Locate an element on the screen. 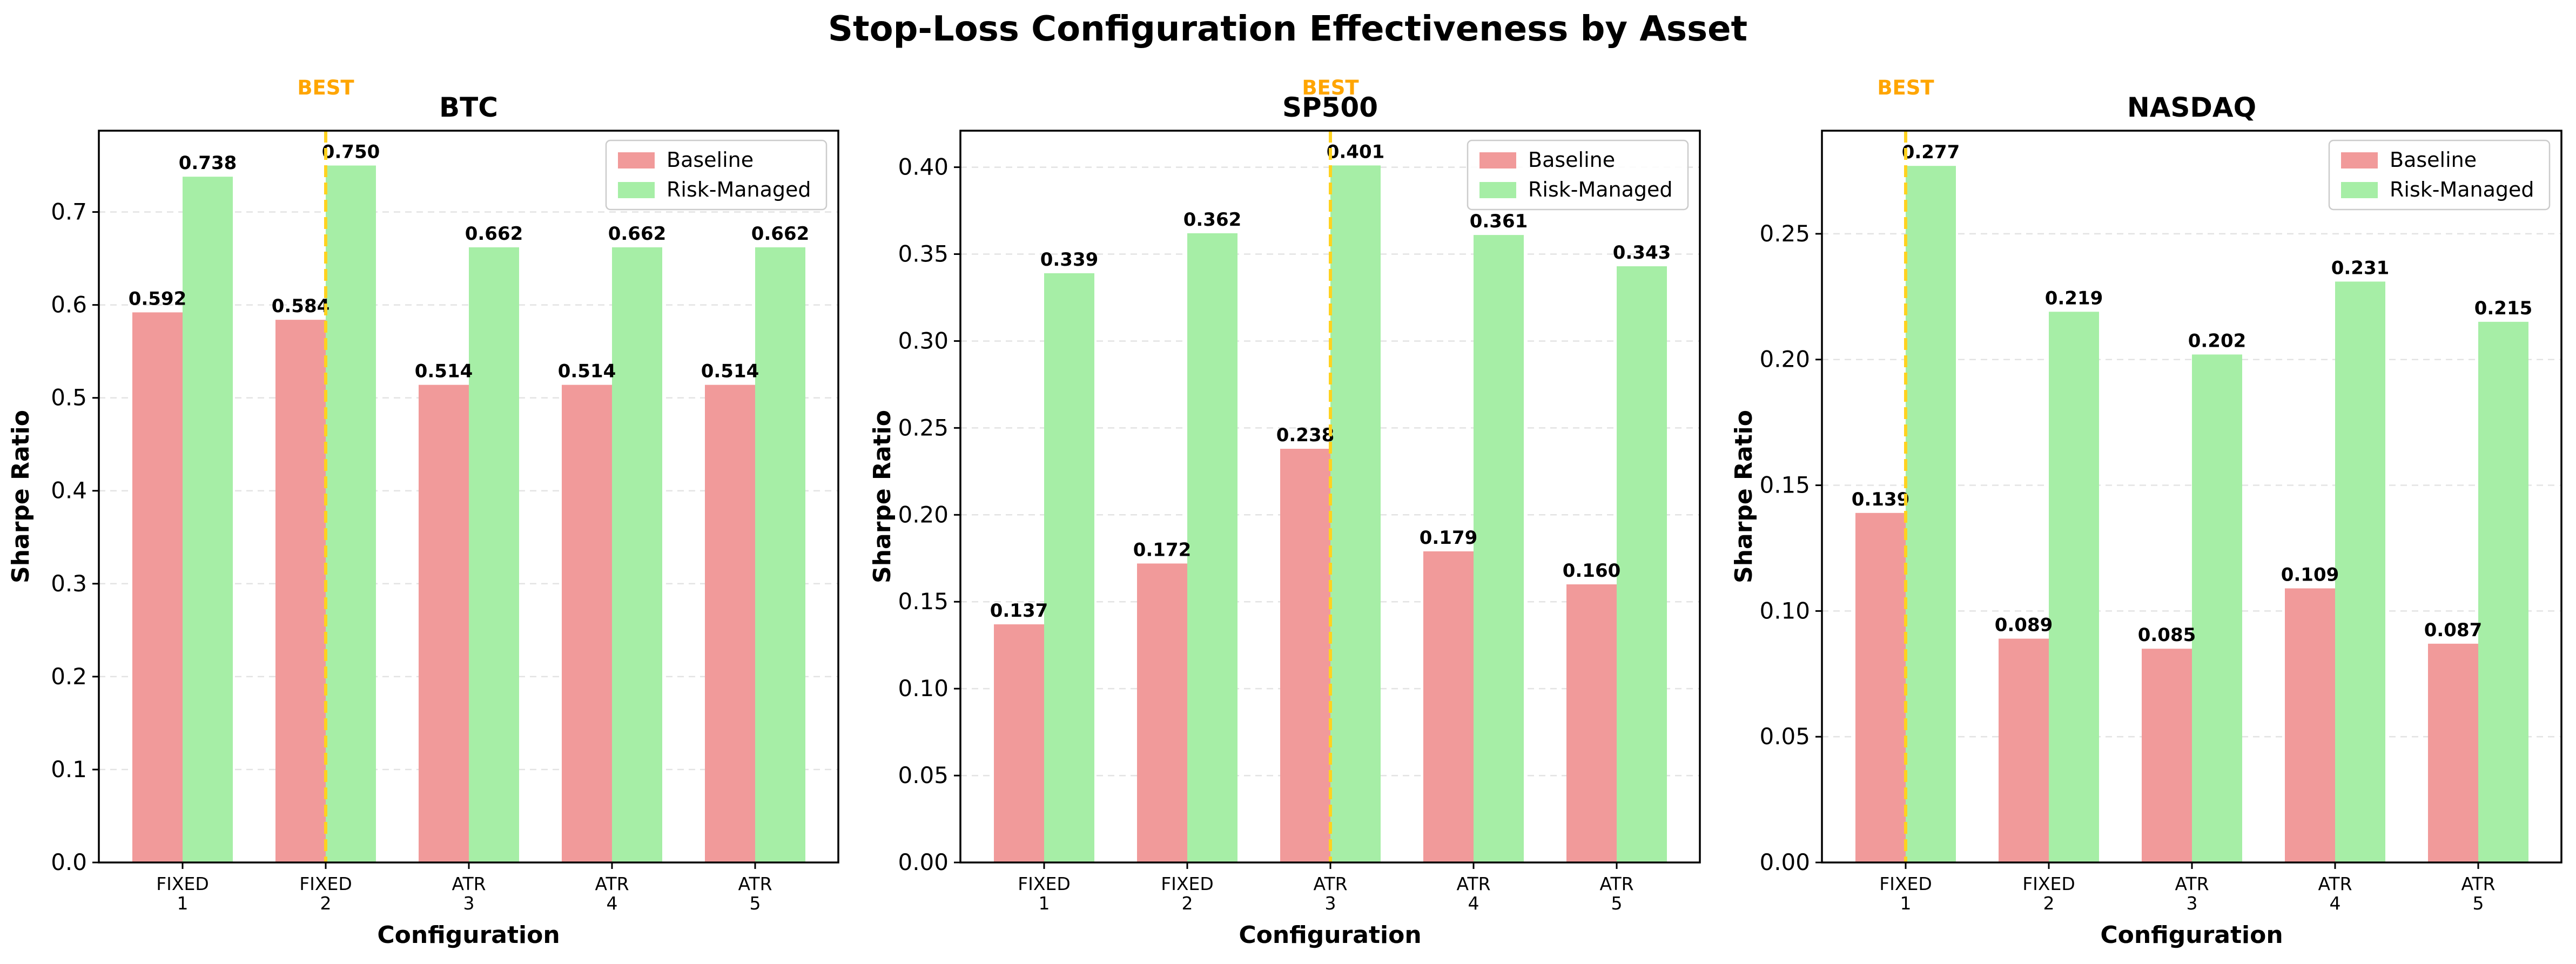  bar-value-label: 0.592 is located at coordinates (158, 298).